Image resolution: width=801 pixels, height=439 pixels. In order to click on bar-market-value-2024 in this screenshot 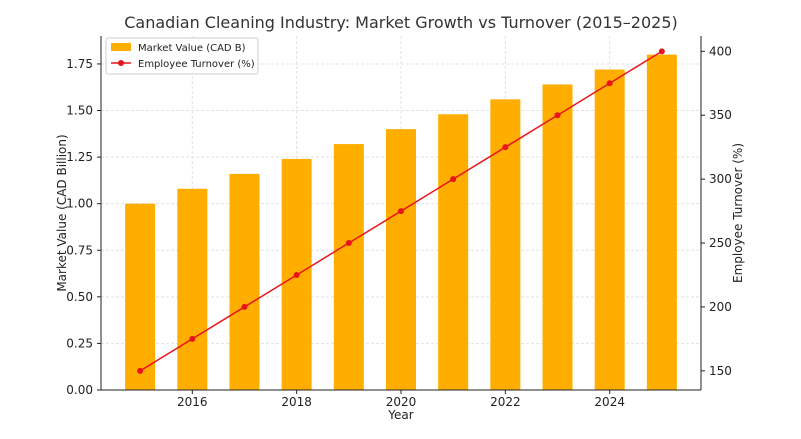, I will do `click(609, 230)`.